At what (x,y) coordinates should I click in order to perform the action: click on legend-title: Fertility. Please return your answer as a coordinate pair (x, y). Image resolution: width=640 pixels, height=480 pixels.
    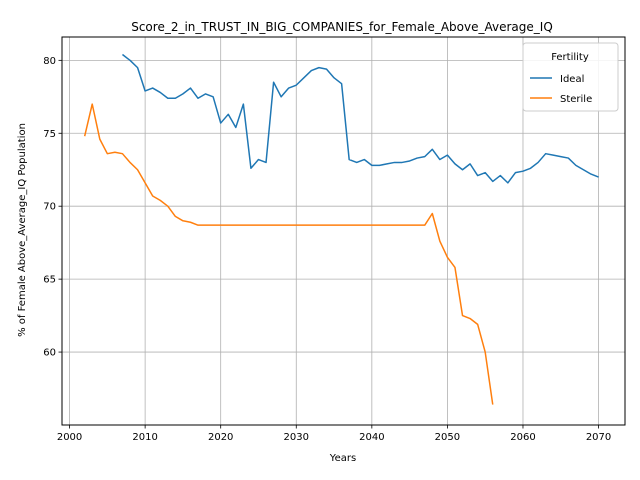
    Looking at the image, I should click on (570, 57).